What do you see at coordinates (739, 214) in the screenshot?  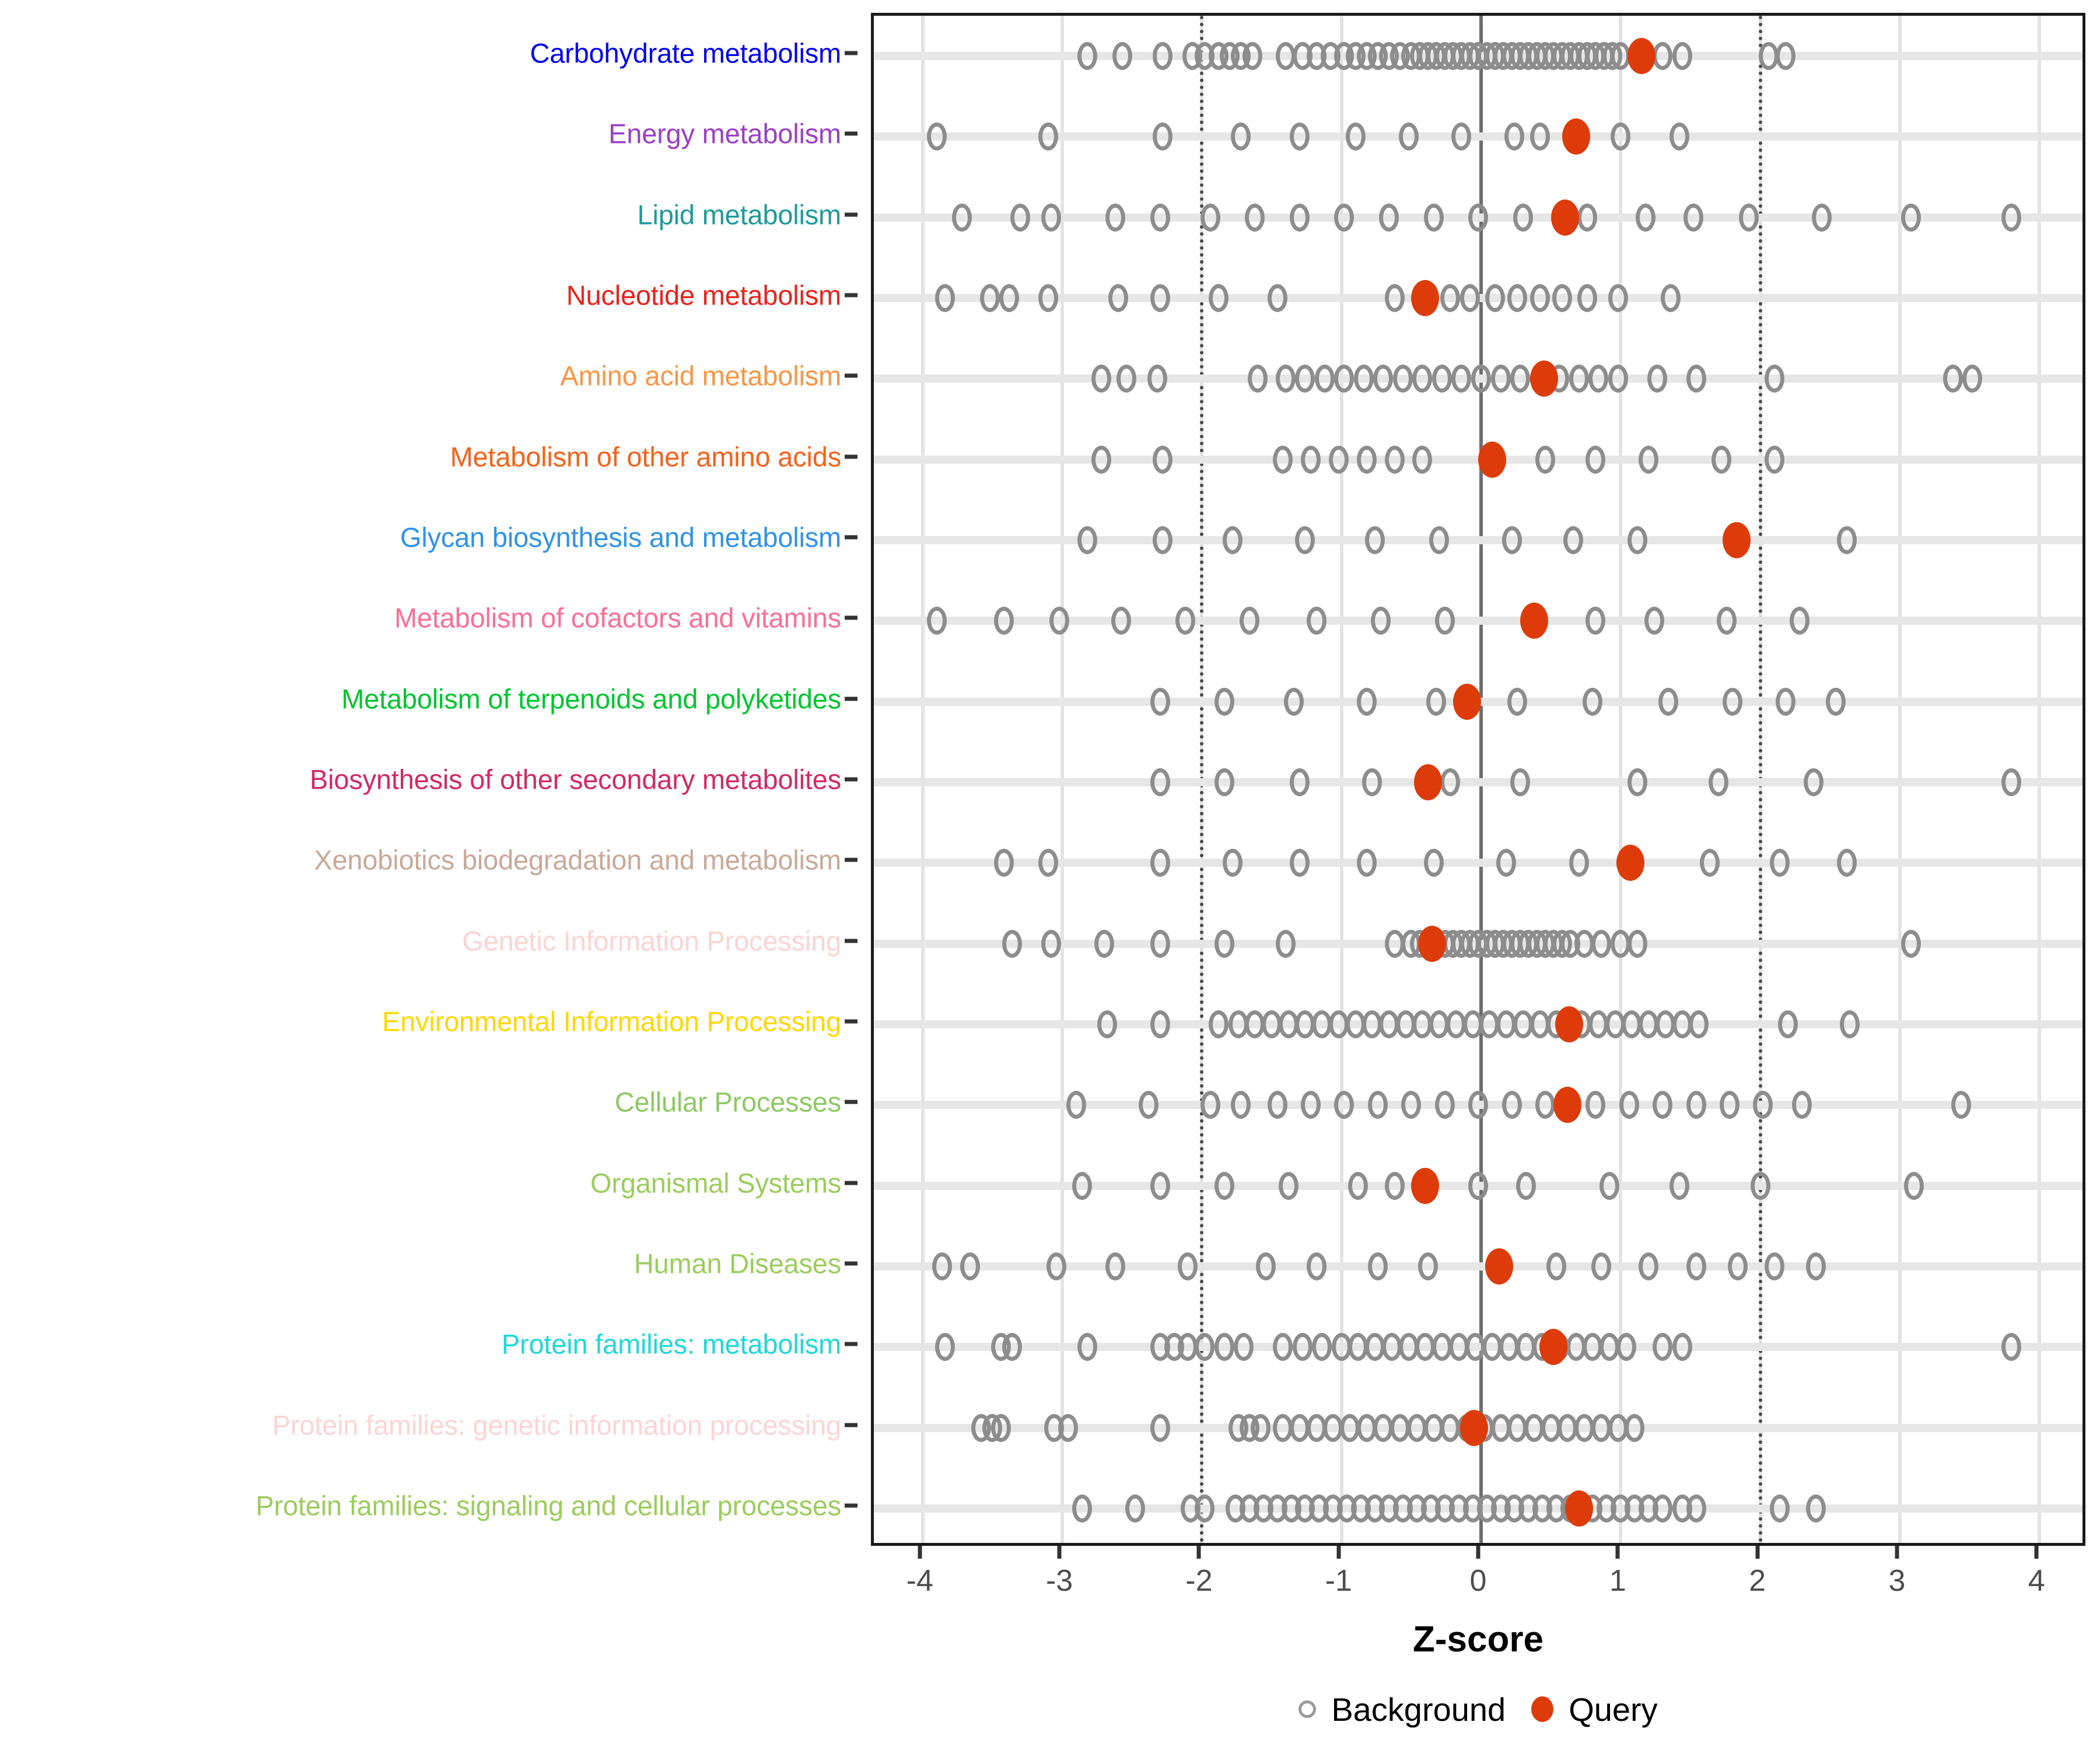 I see `y-axis-label: Lipid metabolism` at bounding box center [739, 214].